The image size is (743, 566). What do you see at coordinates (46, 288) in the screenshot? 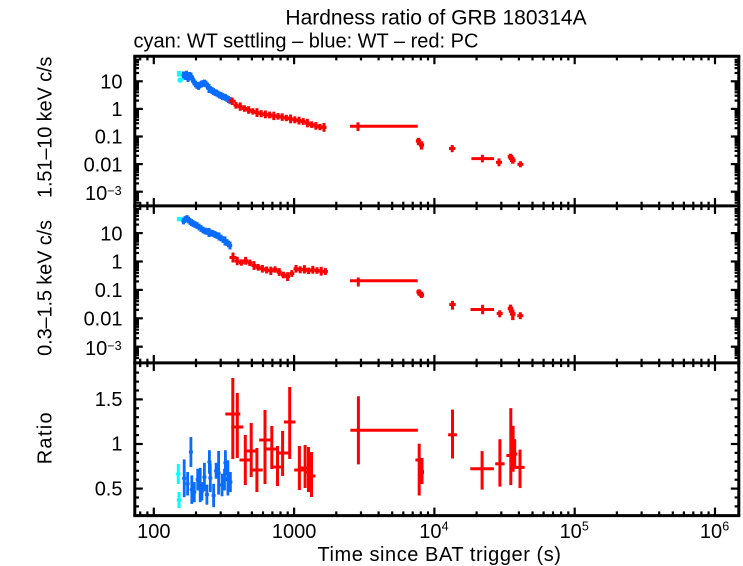
I see `svg-text: 0.3–1.5 keV c/s` at bounding box center [46, 288].